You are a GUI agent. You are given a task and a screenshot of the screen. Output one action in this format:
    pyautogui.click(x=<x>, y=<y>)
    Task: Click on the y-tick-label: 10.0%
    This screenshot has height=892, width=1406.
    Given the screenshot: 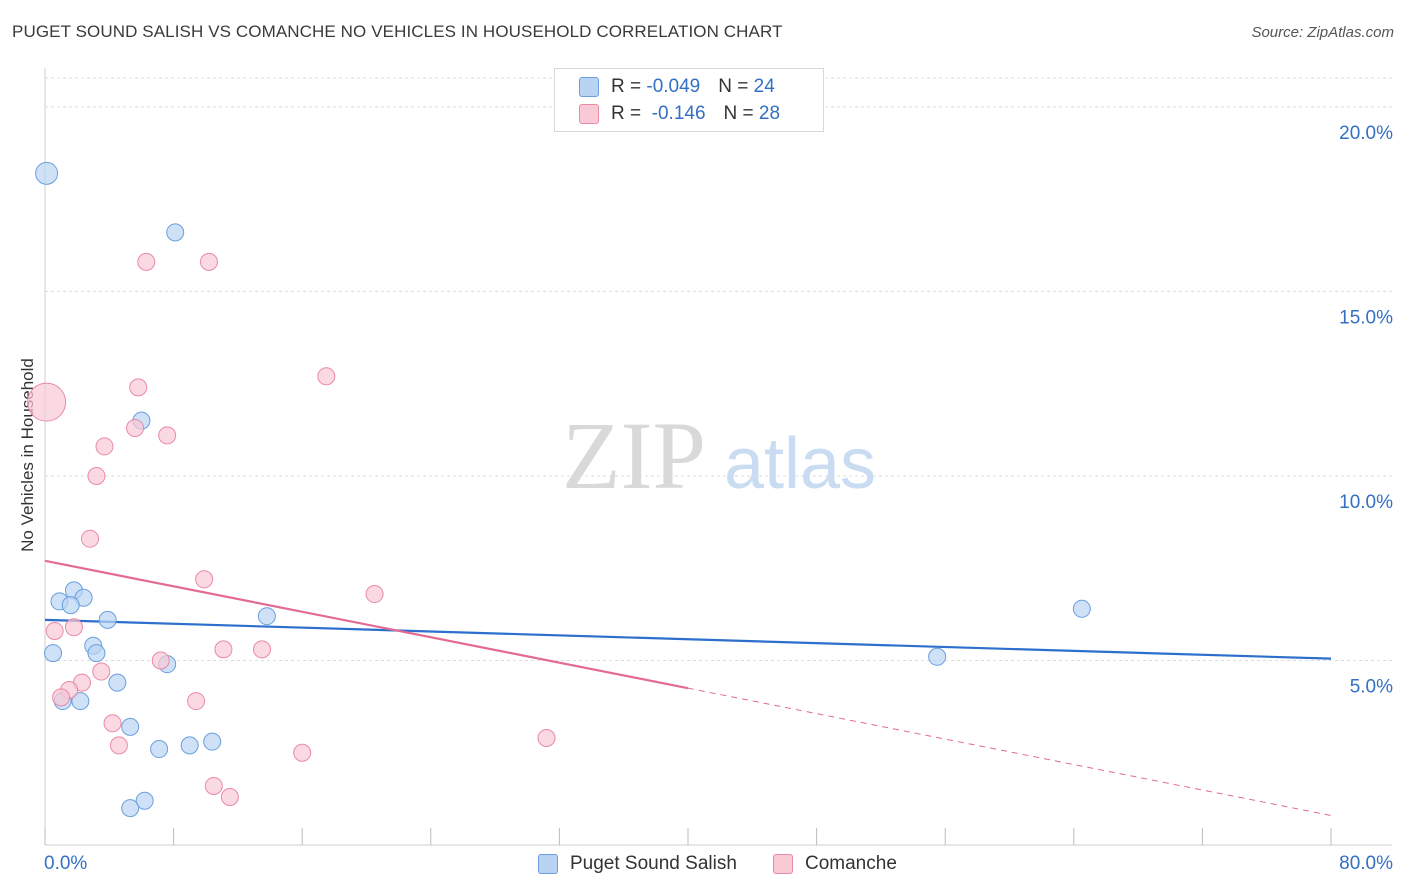 What is the action you would take?
    pyautogui.click(x=1366, y=502)
    